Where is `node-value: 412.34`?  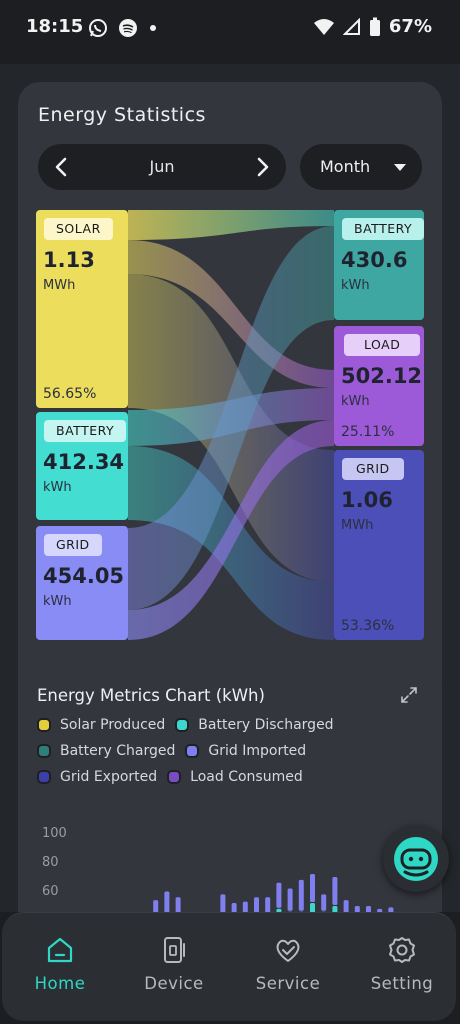 node-value: 412.34 is located at coordinates (84, 462).